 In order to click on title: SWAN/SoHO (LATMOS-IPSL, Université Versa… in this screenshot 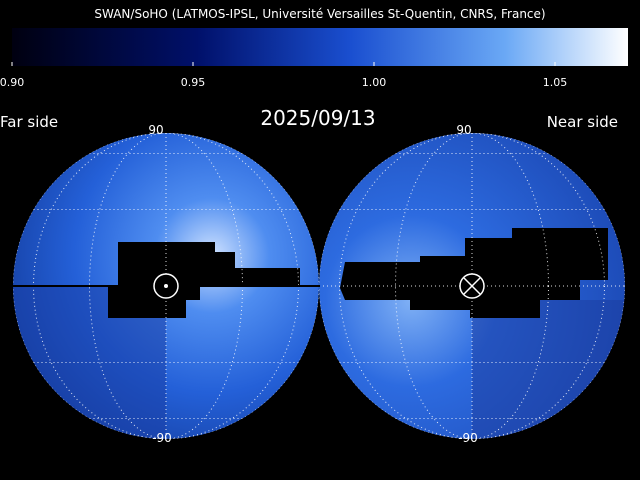, I will do `click(319, 14)`.